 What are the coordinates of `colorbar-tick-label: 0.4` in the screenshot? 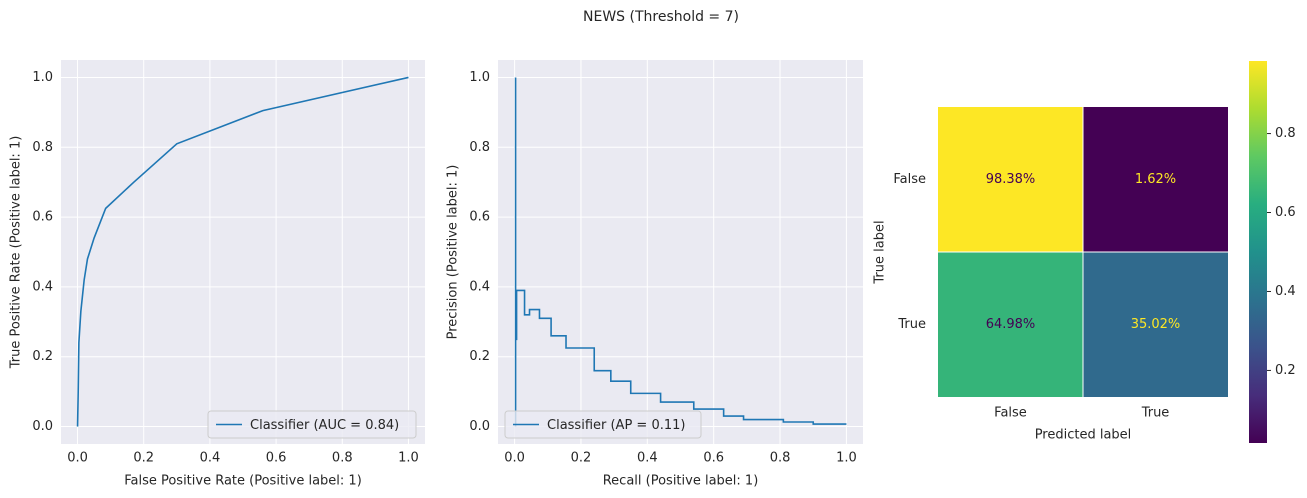 It's located at (1285, 291).